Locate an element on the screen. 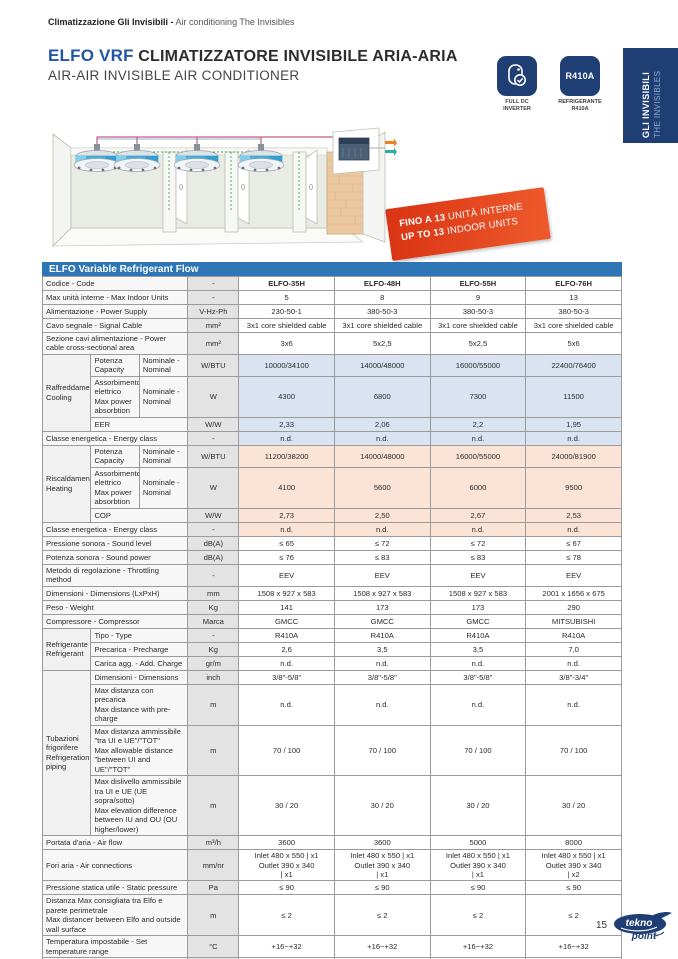 The height and width of the screenshot is (959, 678). row-label-cell: Classe energetica - Energy class is located at coordinates (115, 438).